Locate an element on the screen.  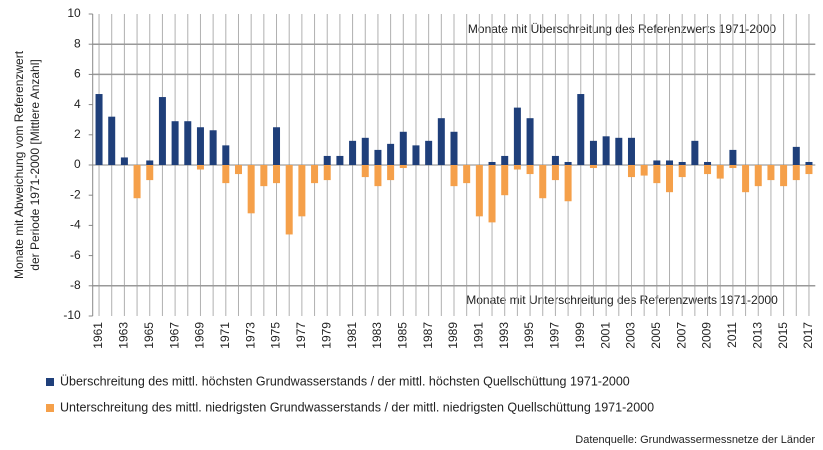
legend-swatch is located at coordinates (50, 382).